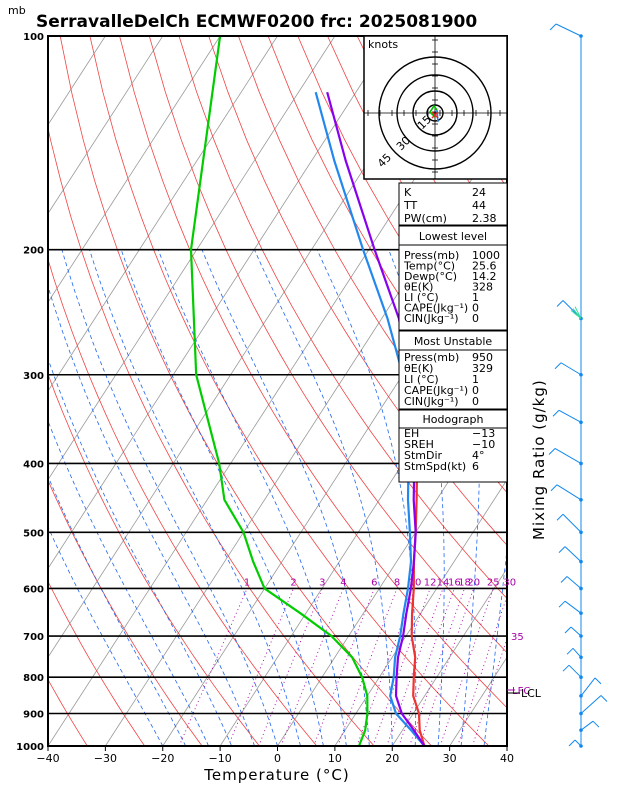 The width and height of the screenshot is (618, 800). Describe the element at coordinates (322, 582) in the screenshot. I see `mixing-ratio-label: 3` at that location.